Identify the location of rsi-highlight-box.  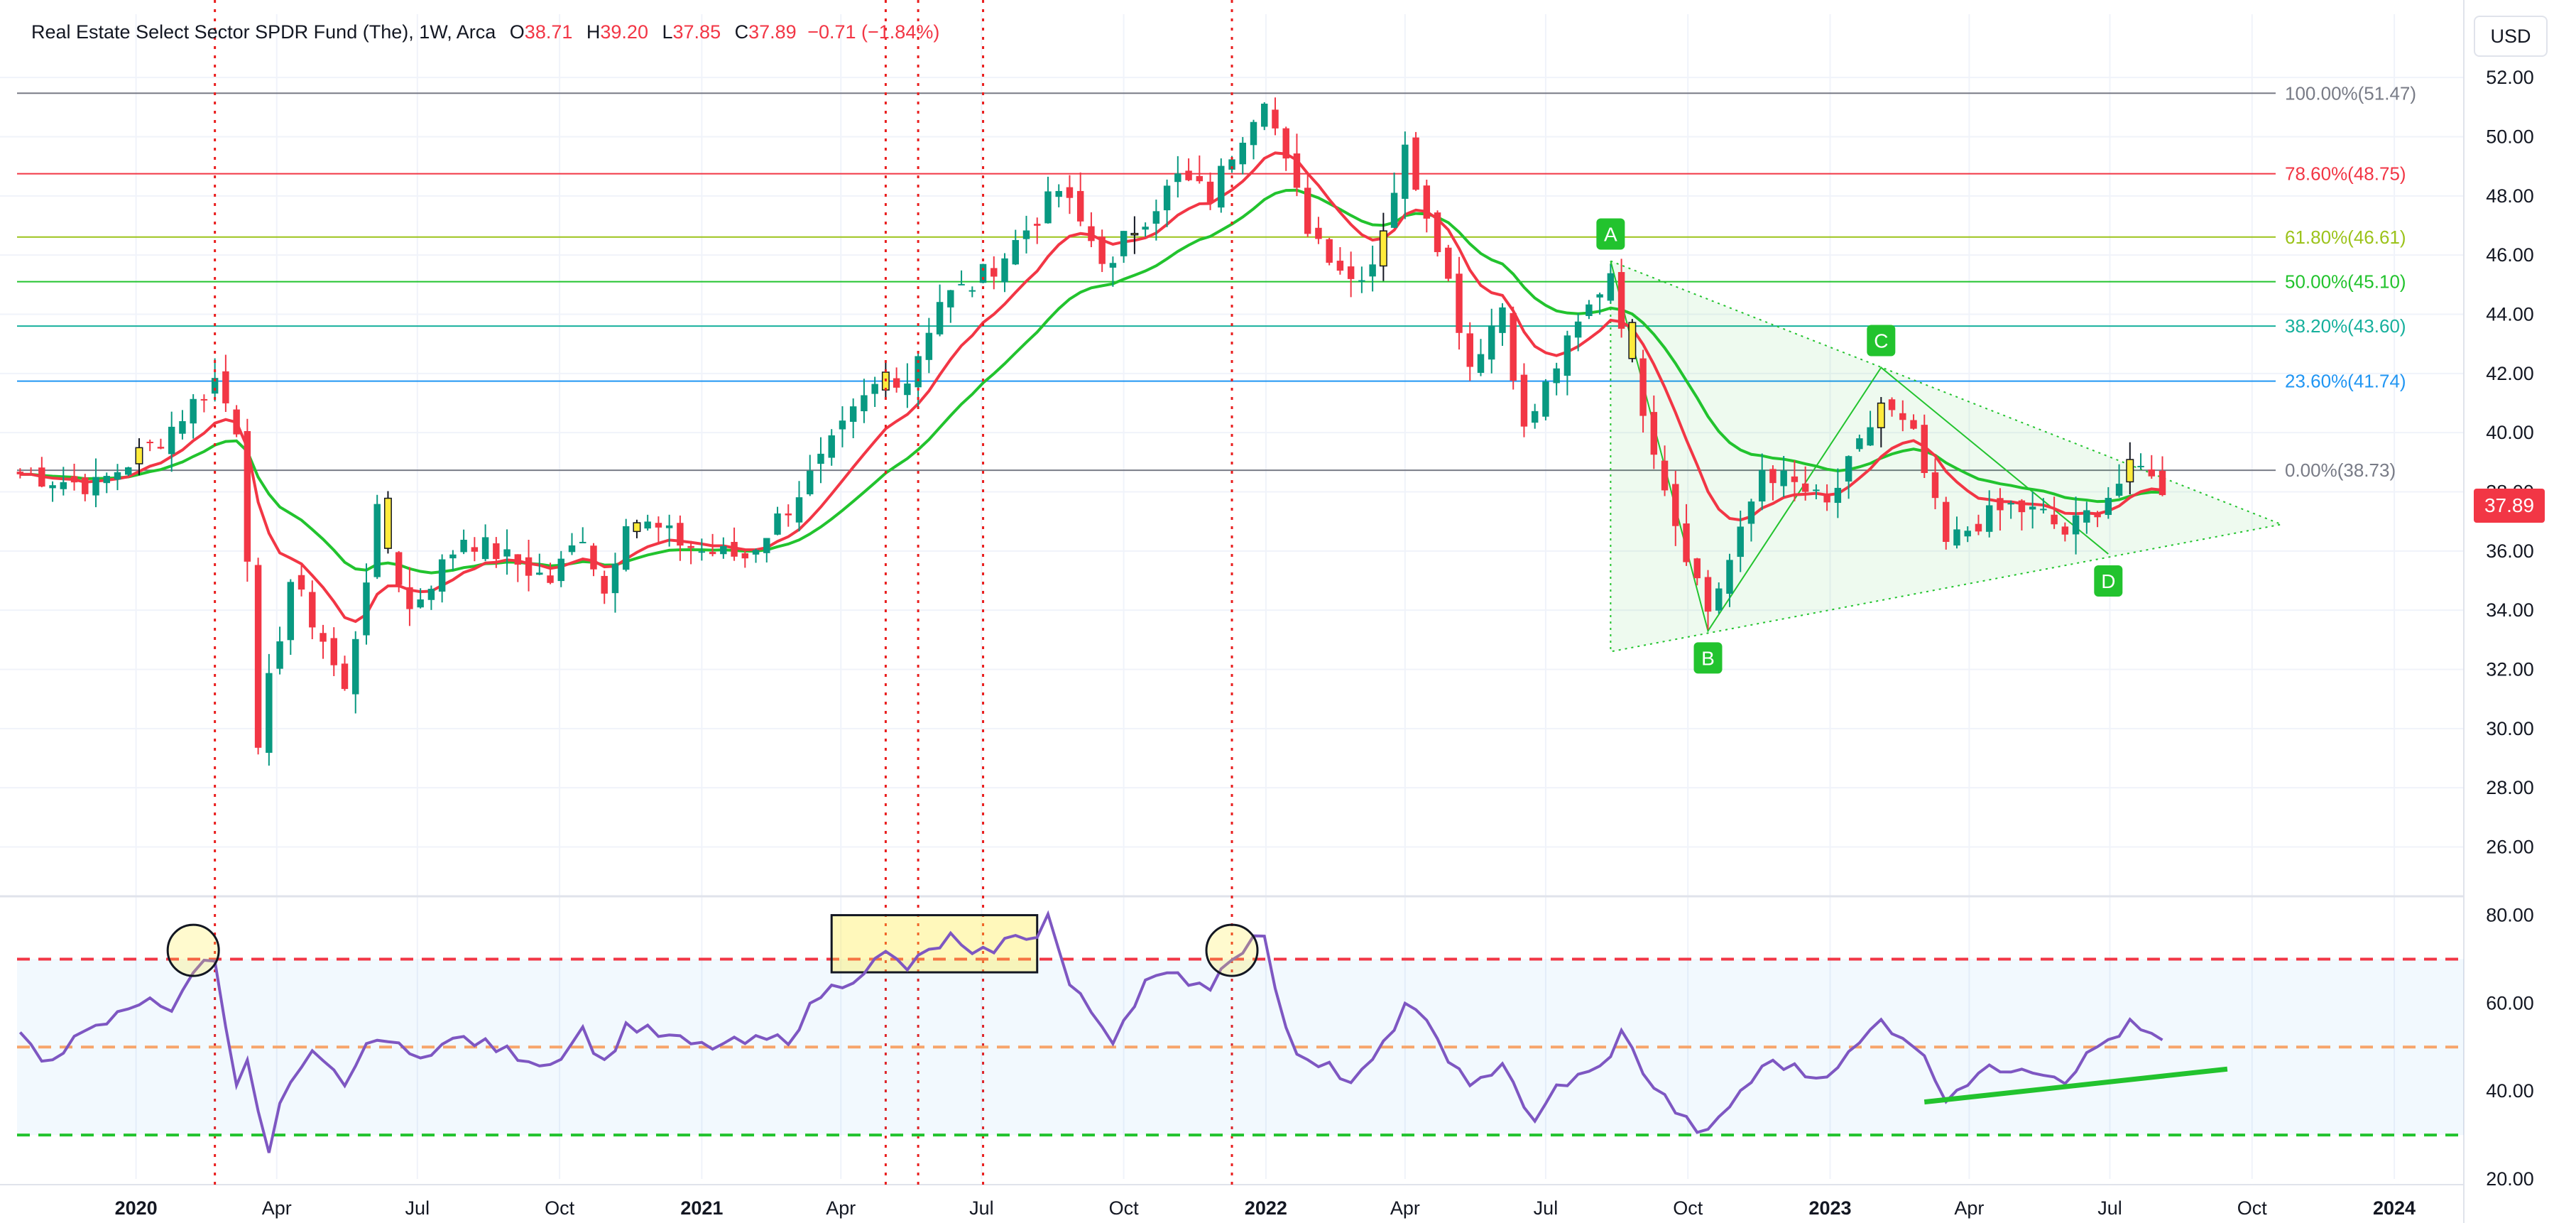
(934, 944).